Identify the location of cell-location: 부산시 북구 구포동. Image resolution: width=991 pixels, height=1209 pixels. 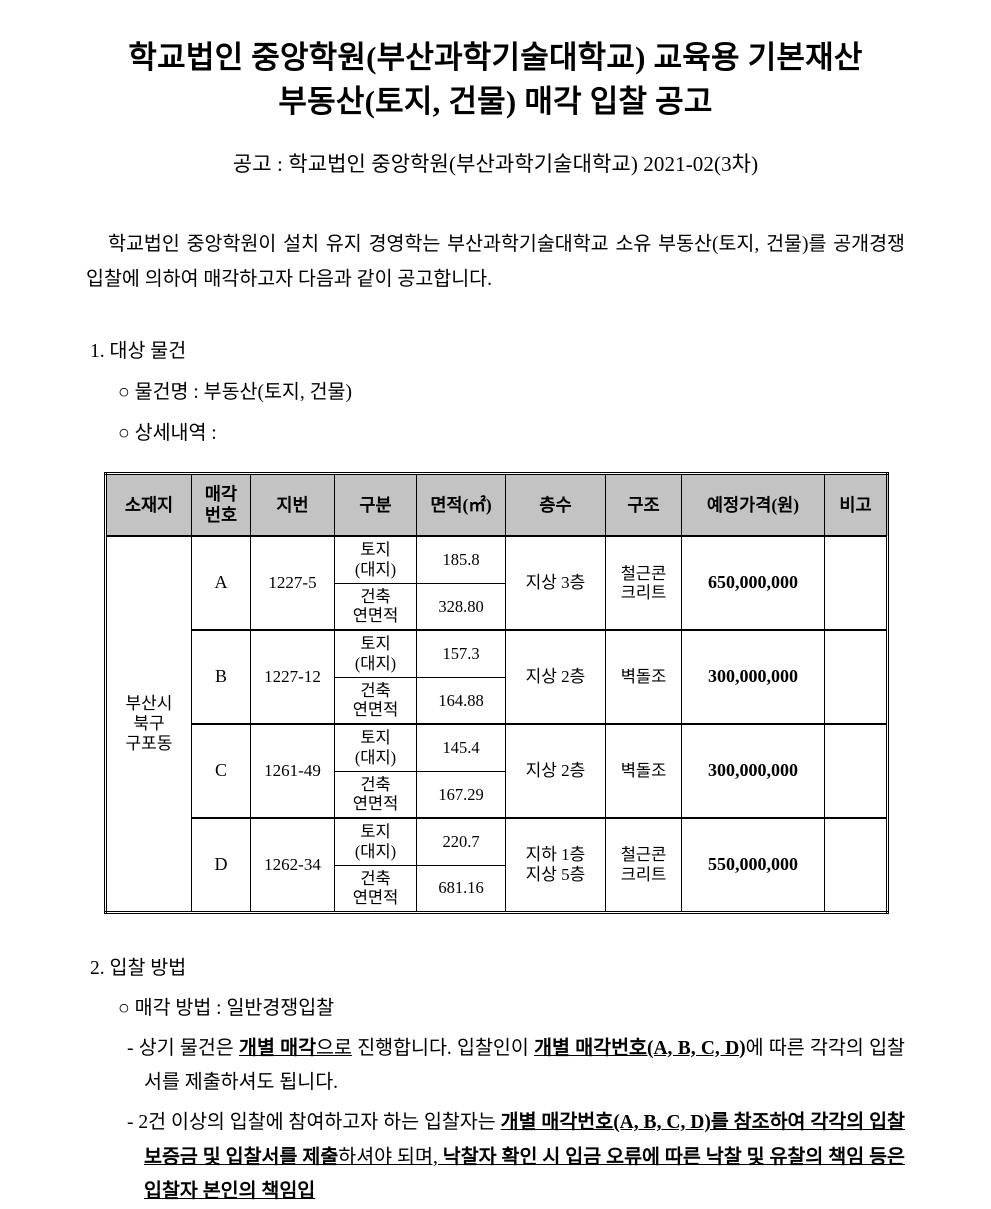
(148, 724).